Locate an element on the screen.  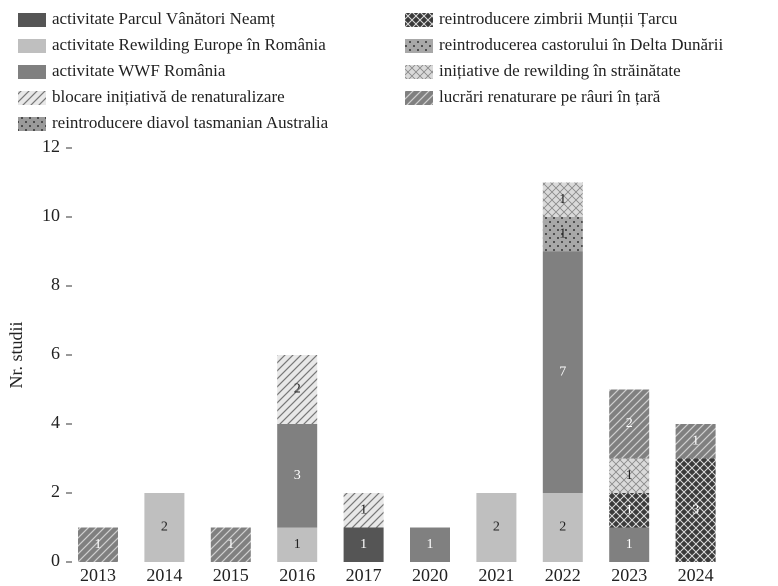
x-tick-label: 2013 is located at coordinates (98, 575).